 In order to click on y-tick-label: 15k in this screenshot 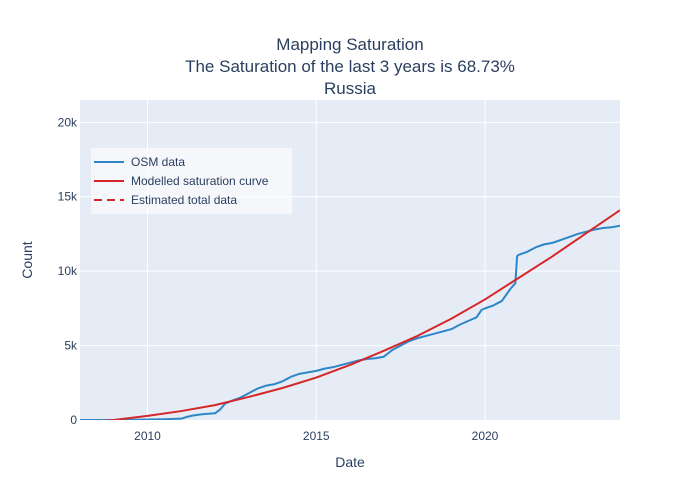, I will do `click(68, 197)`.